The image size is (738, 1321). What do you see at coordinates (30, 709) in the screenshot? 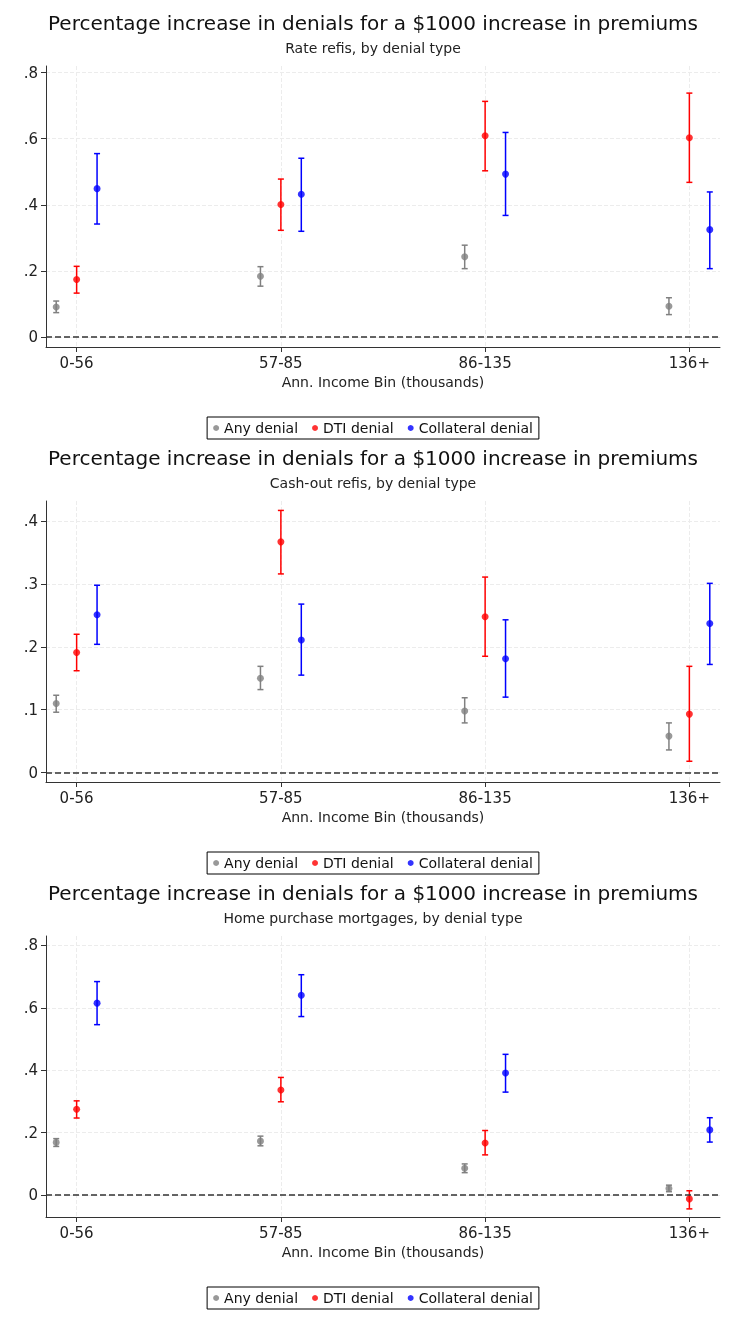
I see `y-tick-label: .1` at bounding box center [30, 709].